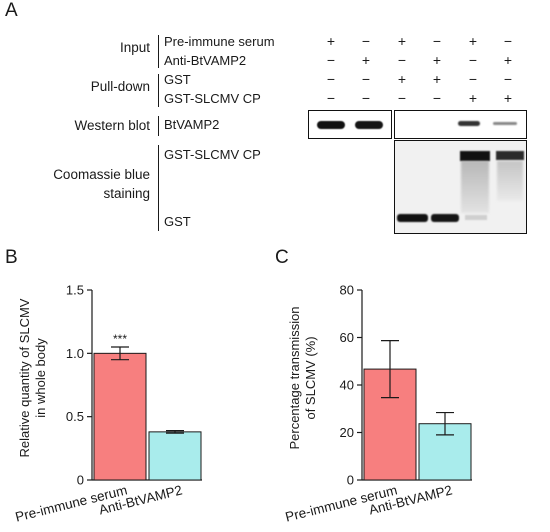  I want to click on western-blot-label: Western blot, so click(112, 125).